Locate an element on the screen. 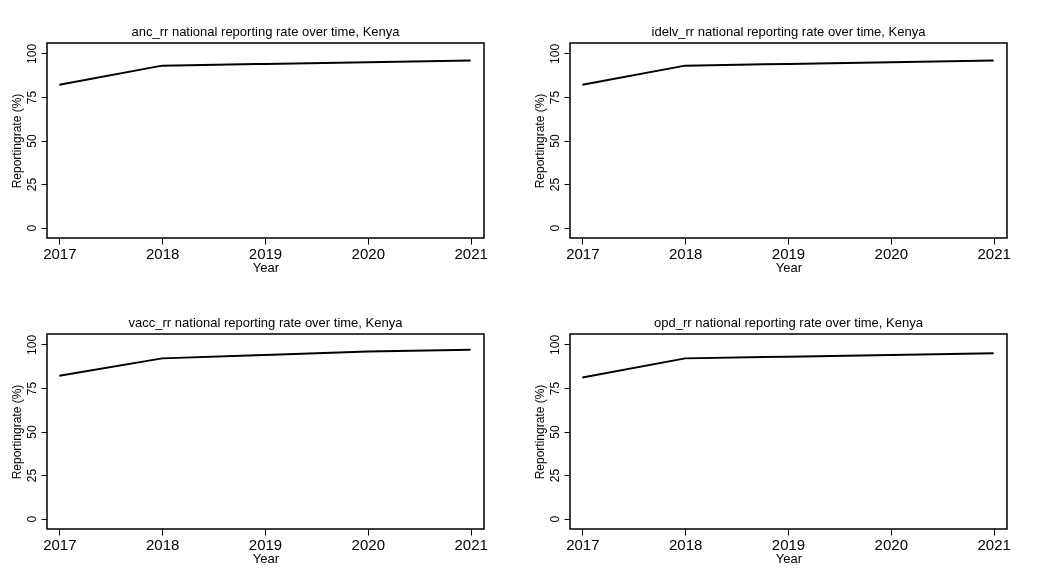 Image resolution: width=1046 pixels, height=582 pixels. chart-title: idelv_rr national reporting rate over time, Kenya is located at coordinates (789, 31).